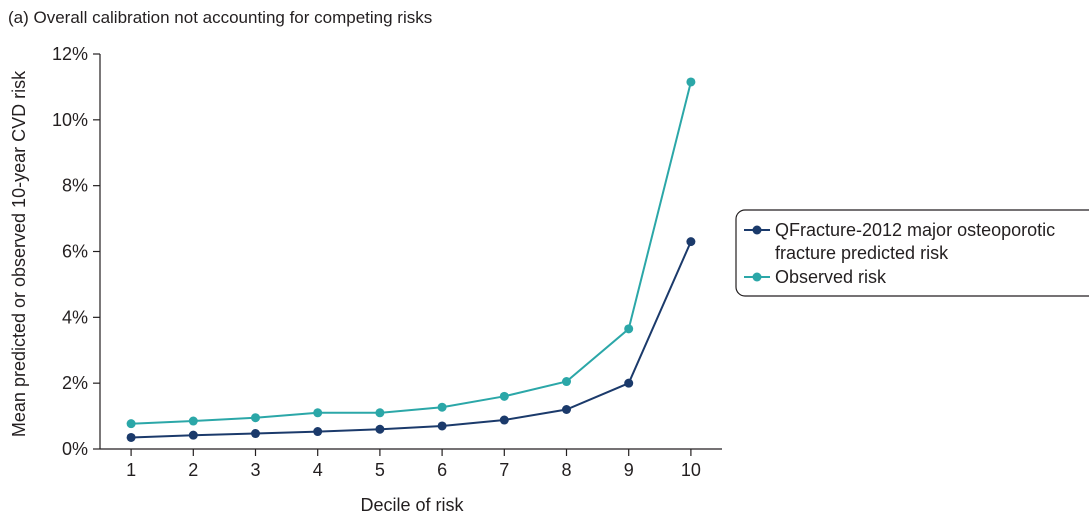 This screenshot has height=518, width=1089. I want to click on x-tick-label: 10, so click(691, 470).